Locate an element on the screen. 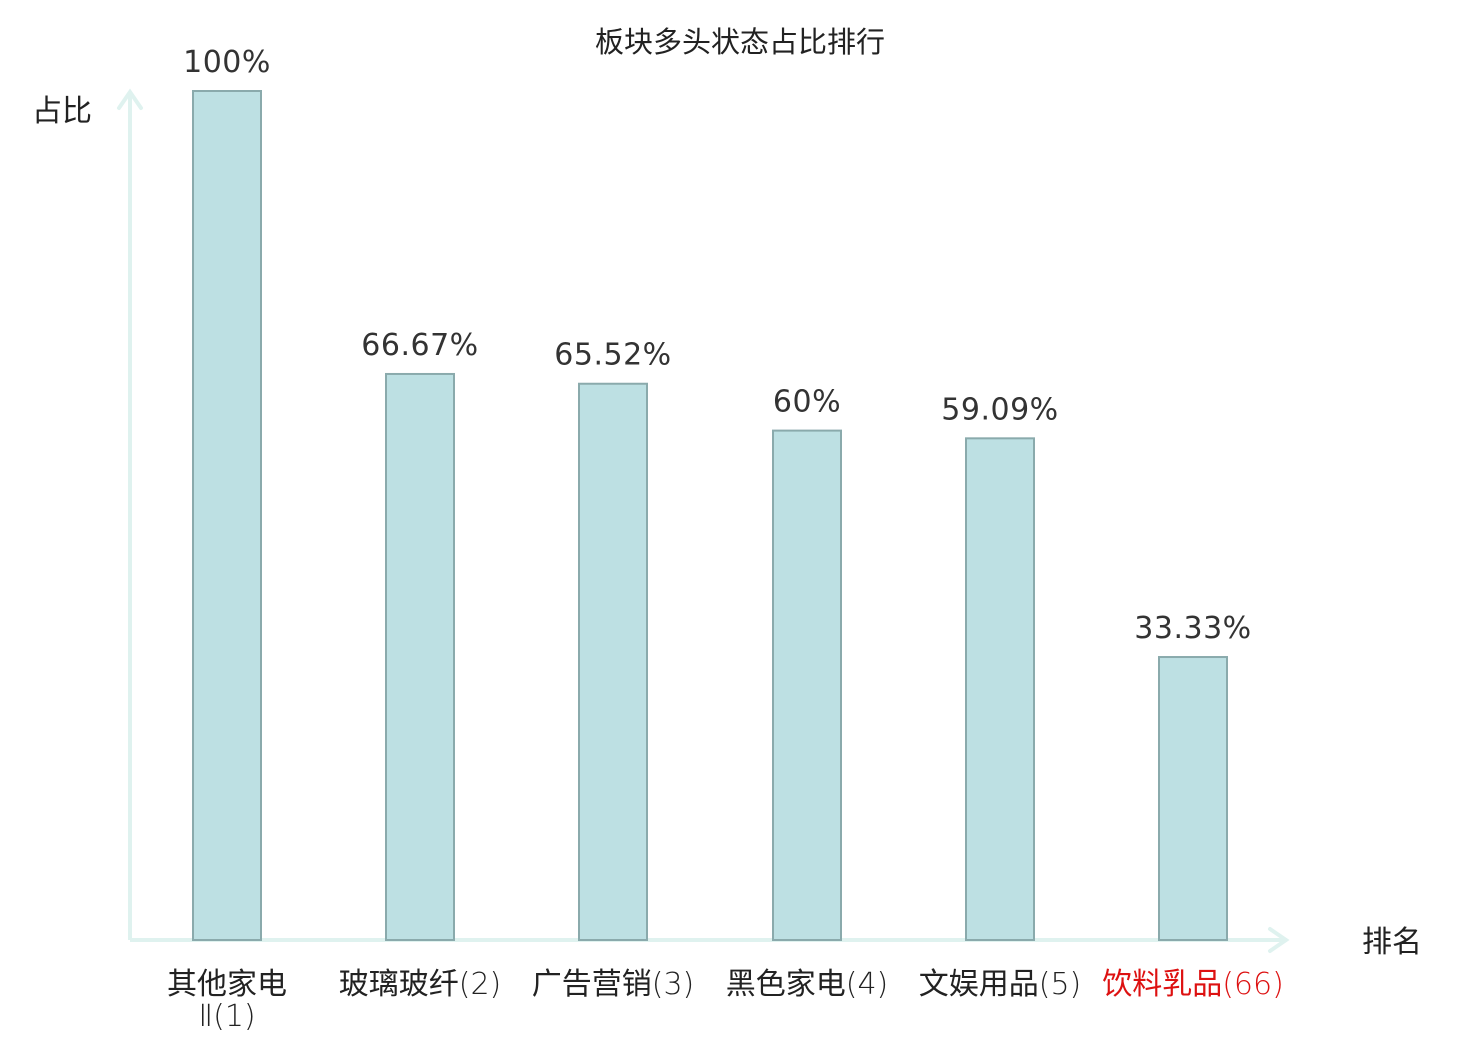 This screenshot has width=1480, height=1040. category-name: 玻璃玻纤 is located at coordinates (399, 984).